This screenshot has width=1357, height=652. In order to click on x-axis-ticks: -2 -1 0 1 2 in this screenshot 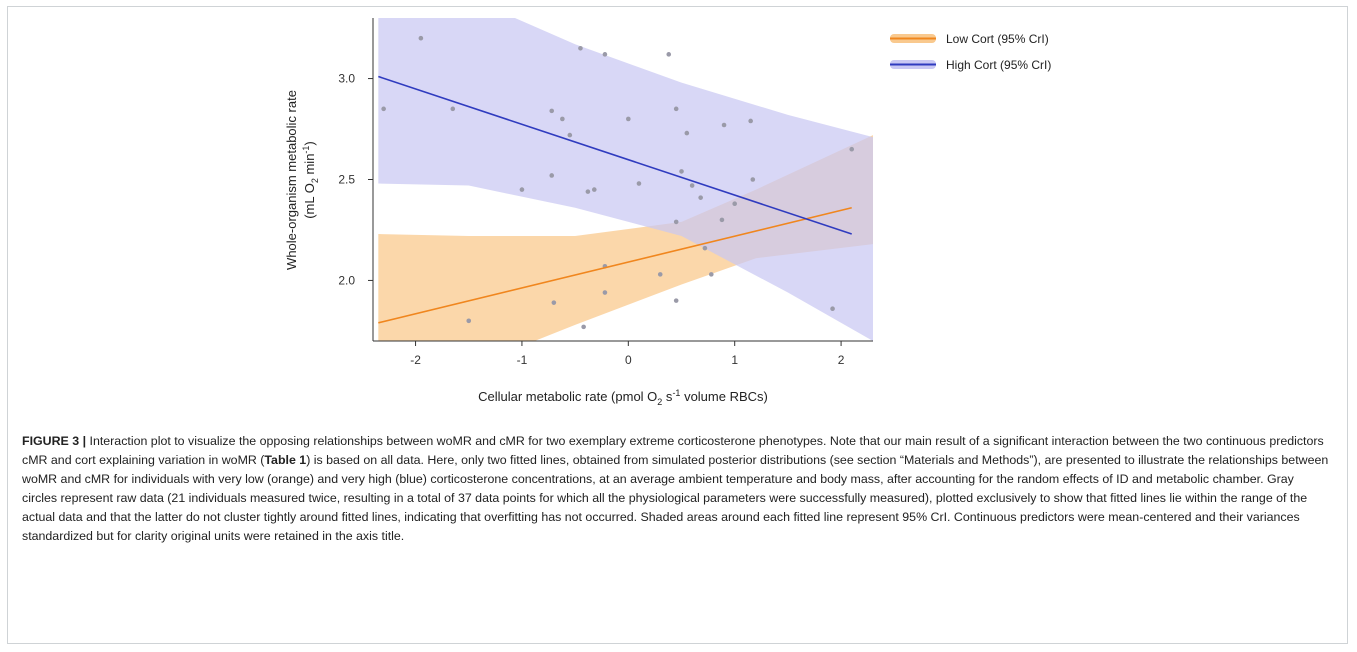, I will do `click(627, 354)`.